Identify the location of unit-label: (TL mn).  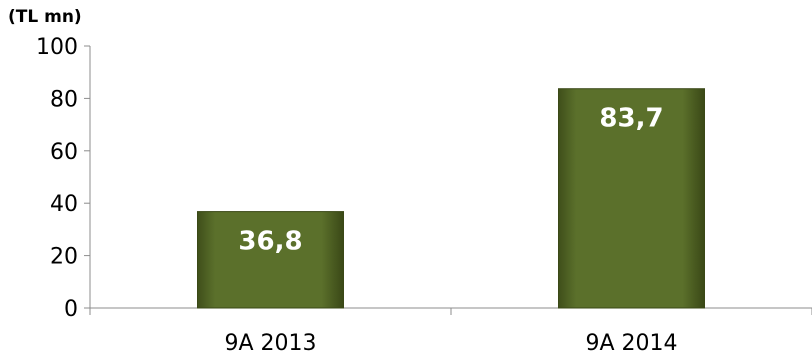
(45, 17).